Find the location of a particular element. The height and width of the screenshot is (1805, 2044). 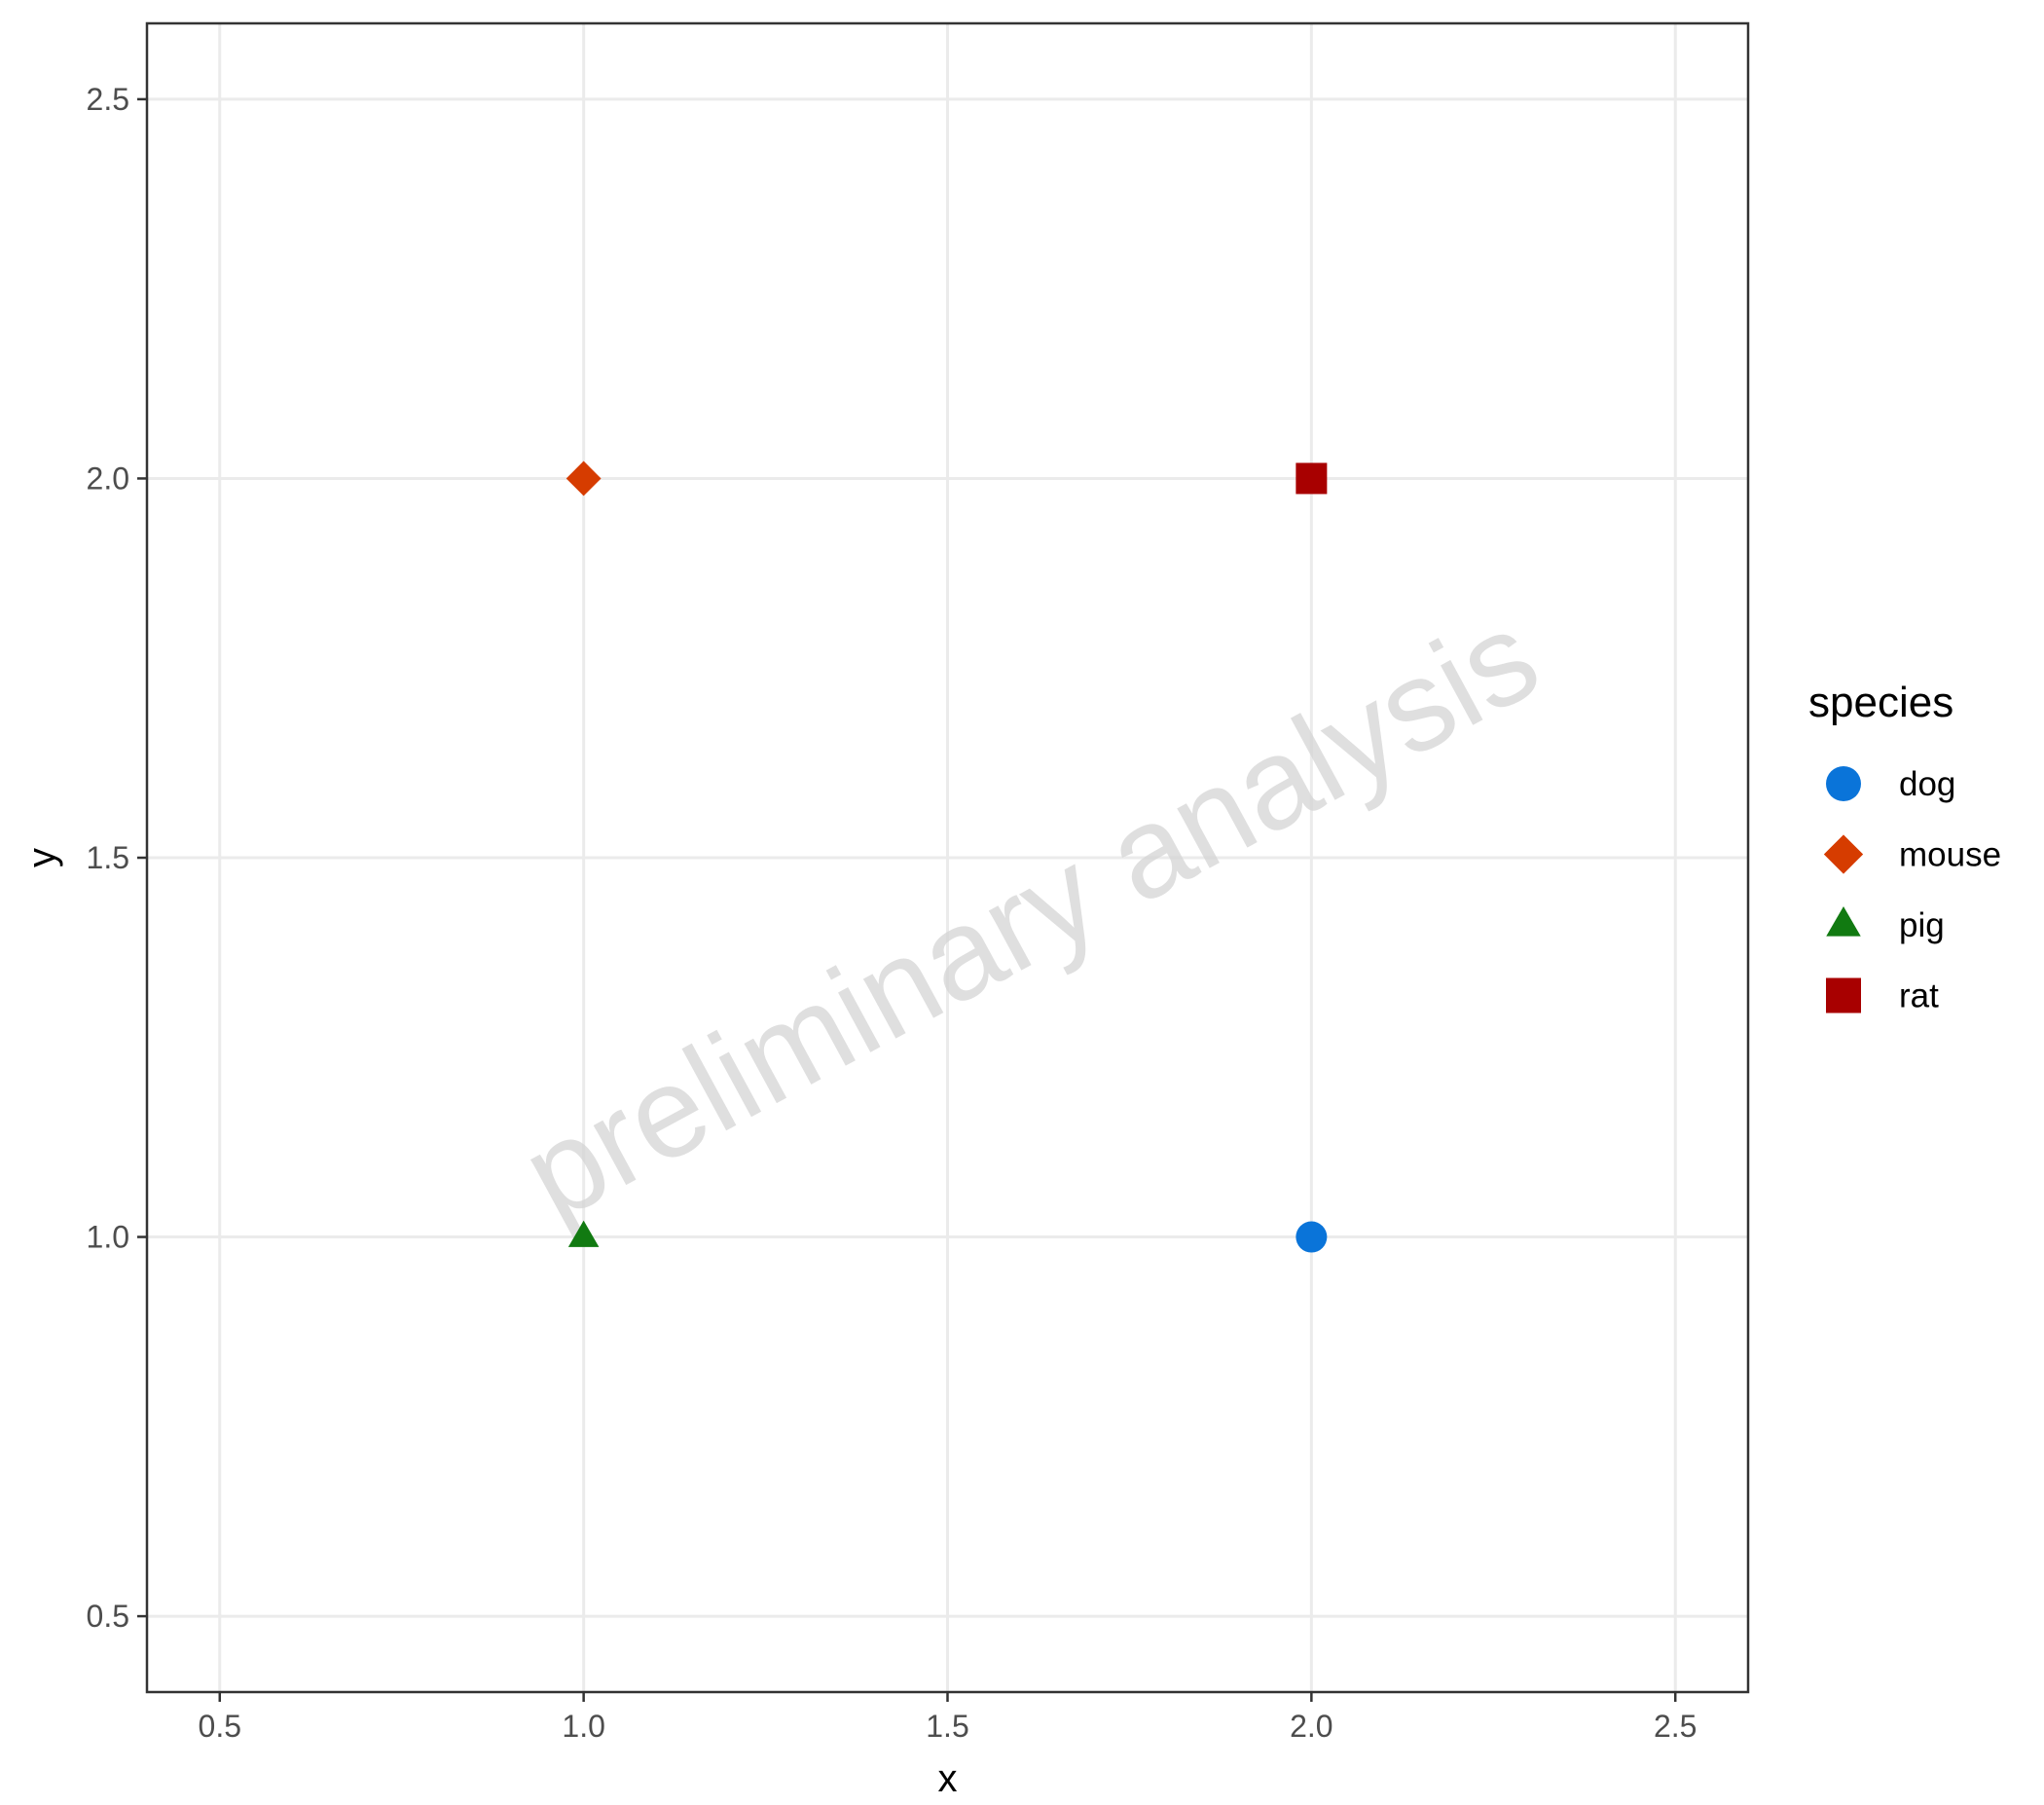

legend-label-mouse: mouse is located at coordinates (1950, 855).